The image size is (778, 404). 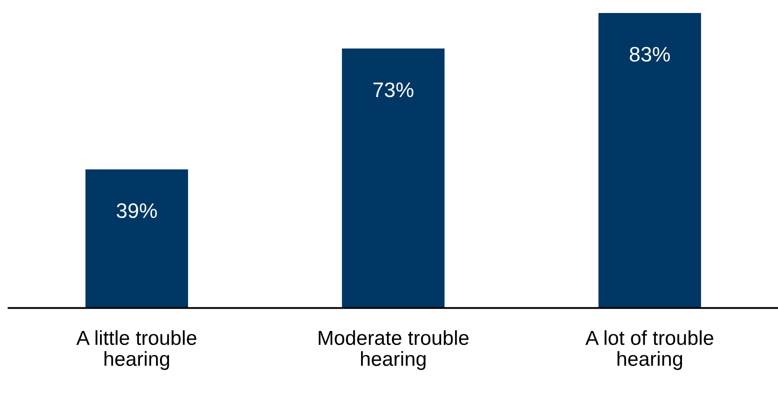 I want to click on data-label: 73%, so click(x=393, y=90).